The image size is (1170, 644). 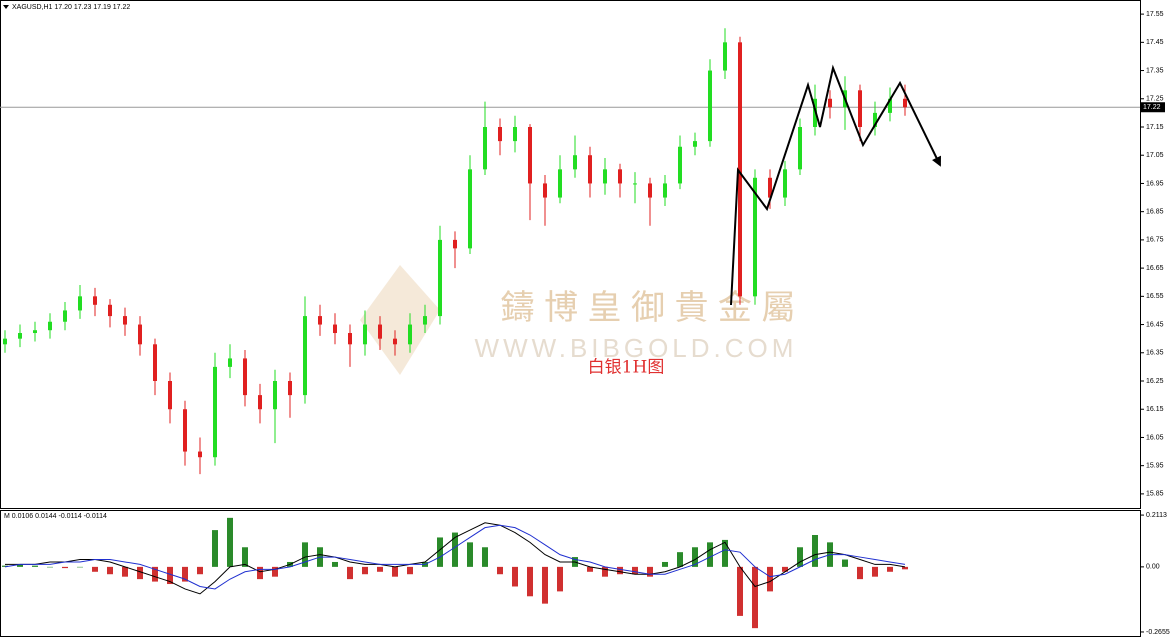 What do you see at coordinates (1152, 107) in the screenshot?
I see `current-price-label: 17.22` at bounding box center [1152, 107].